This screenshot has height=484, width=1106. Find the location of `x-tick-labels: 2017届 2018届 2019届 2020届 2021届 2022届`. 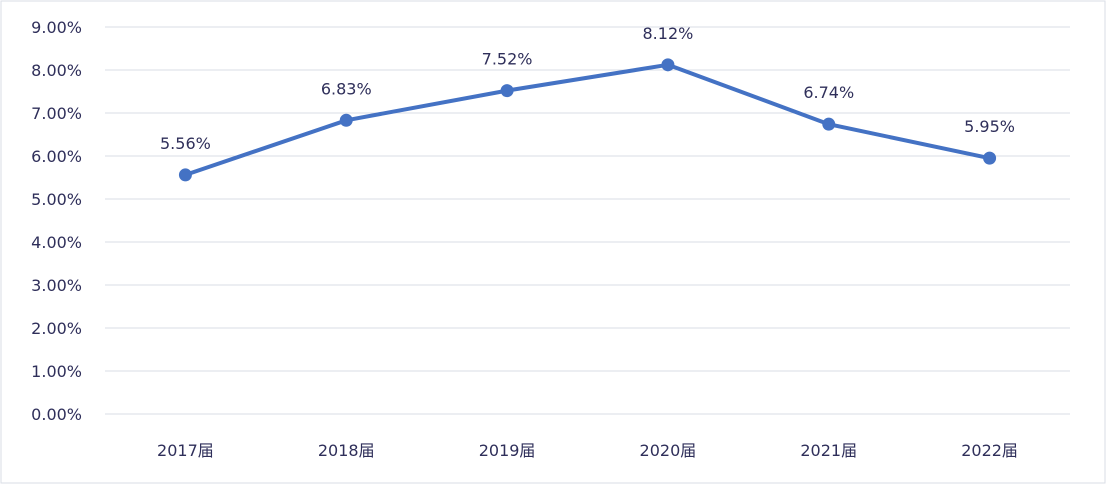

x-tick-labels: 2017届 2018届 2019届 2020届 2021届 2022届 is located at coordinates (587, 450).